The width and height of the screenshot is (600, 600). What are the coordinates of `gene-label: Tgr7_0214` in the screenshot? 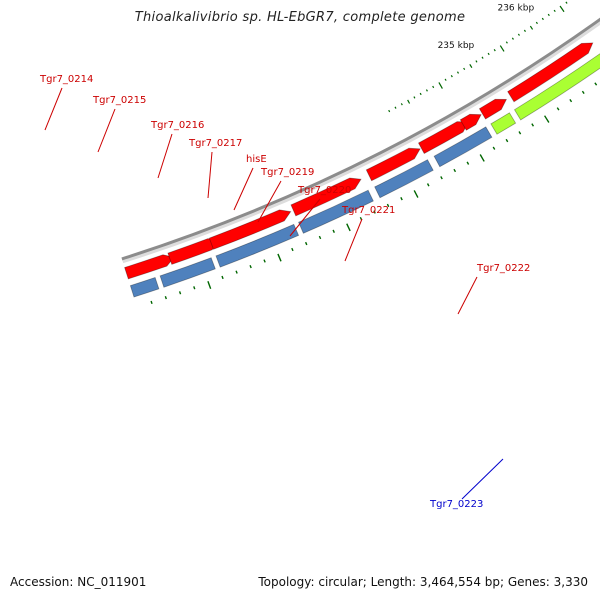 It's located at (66, 79).